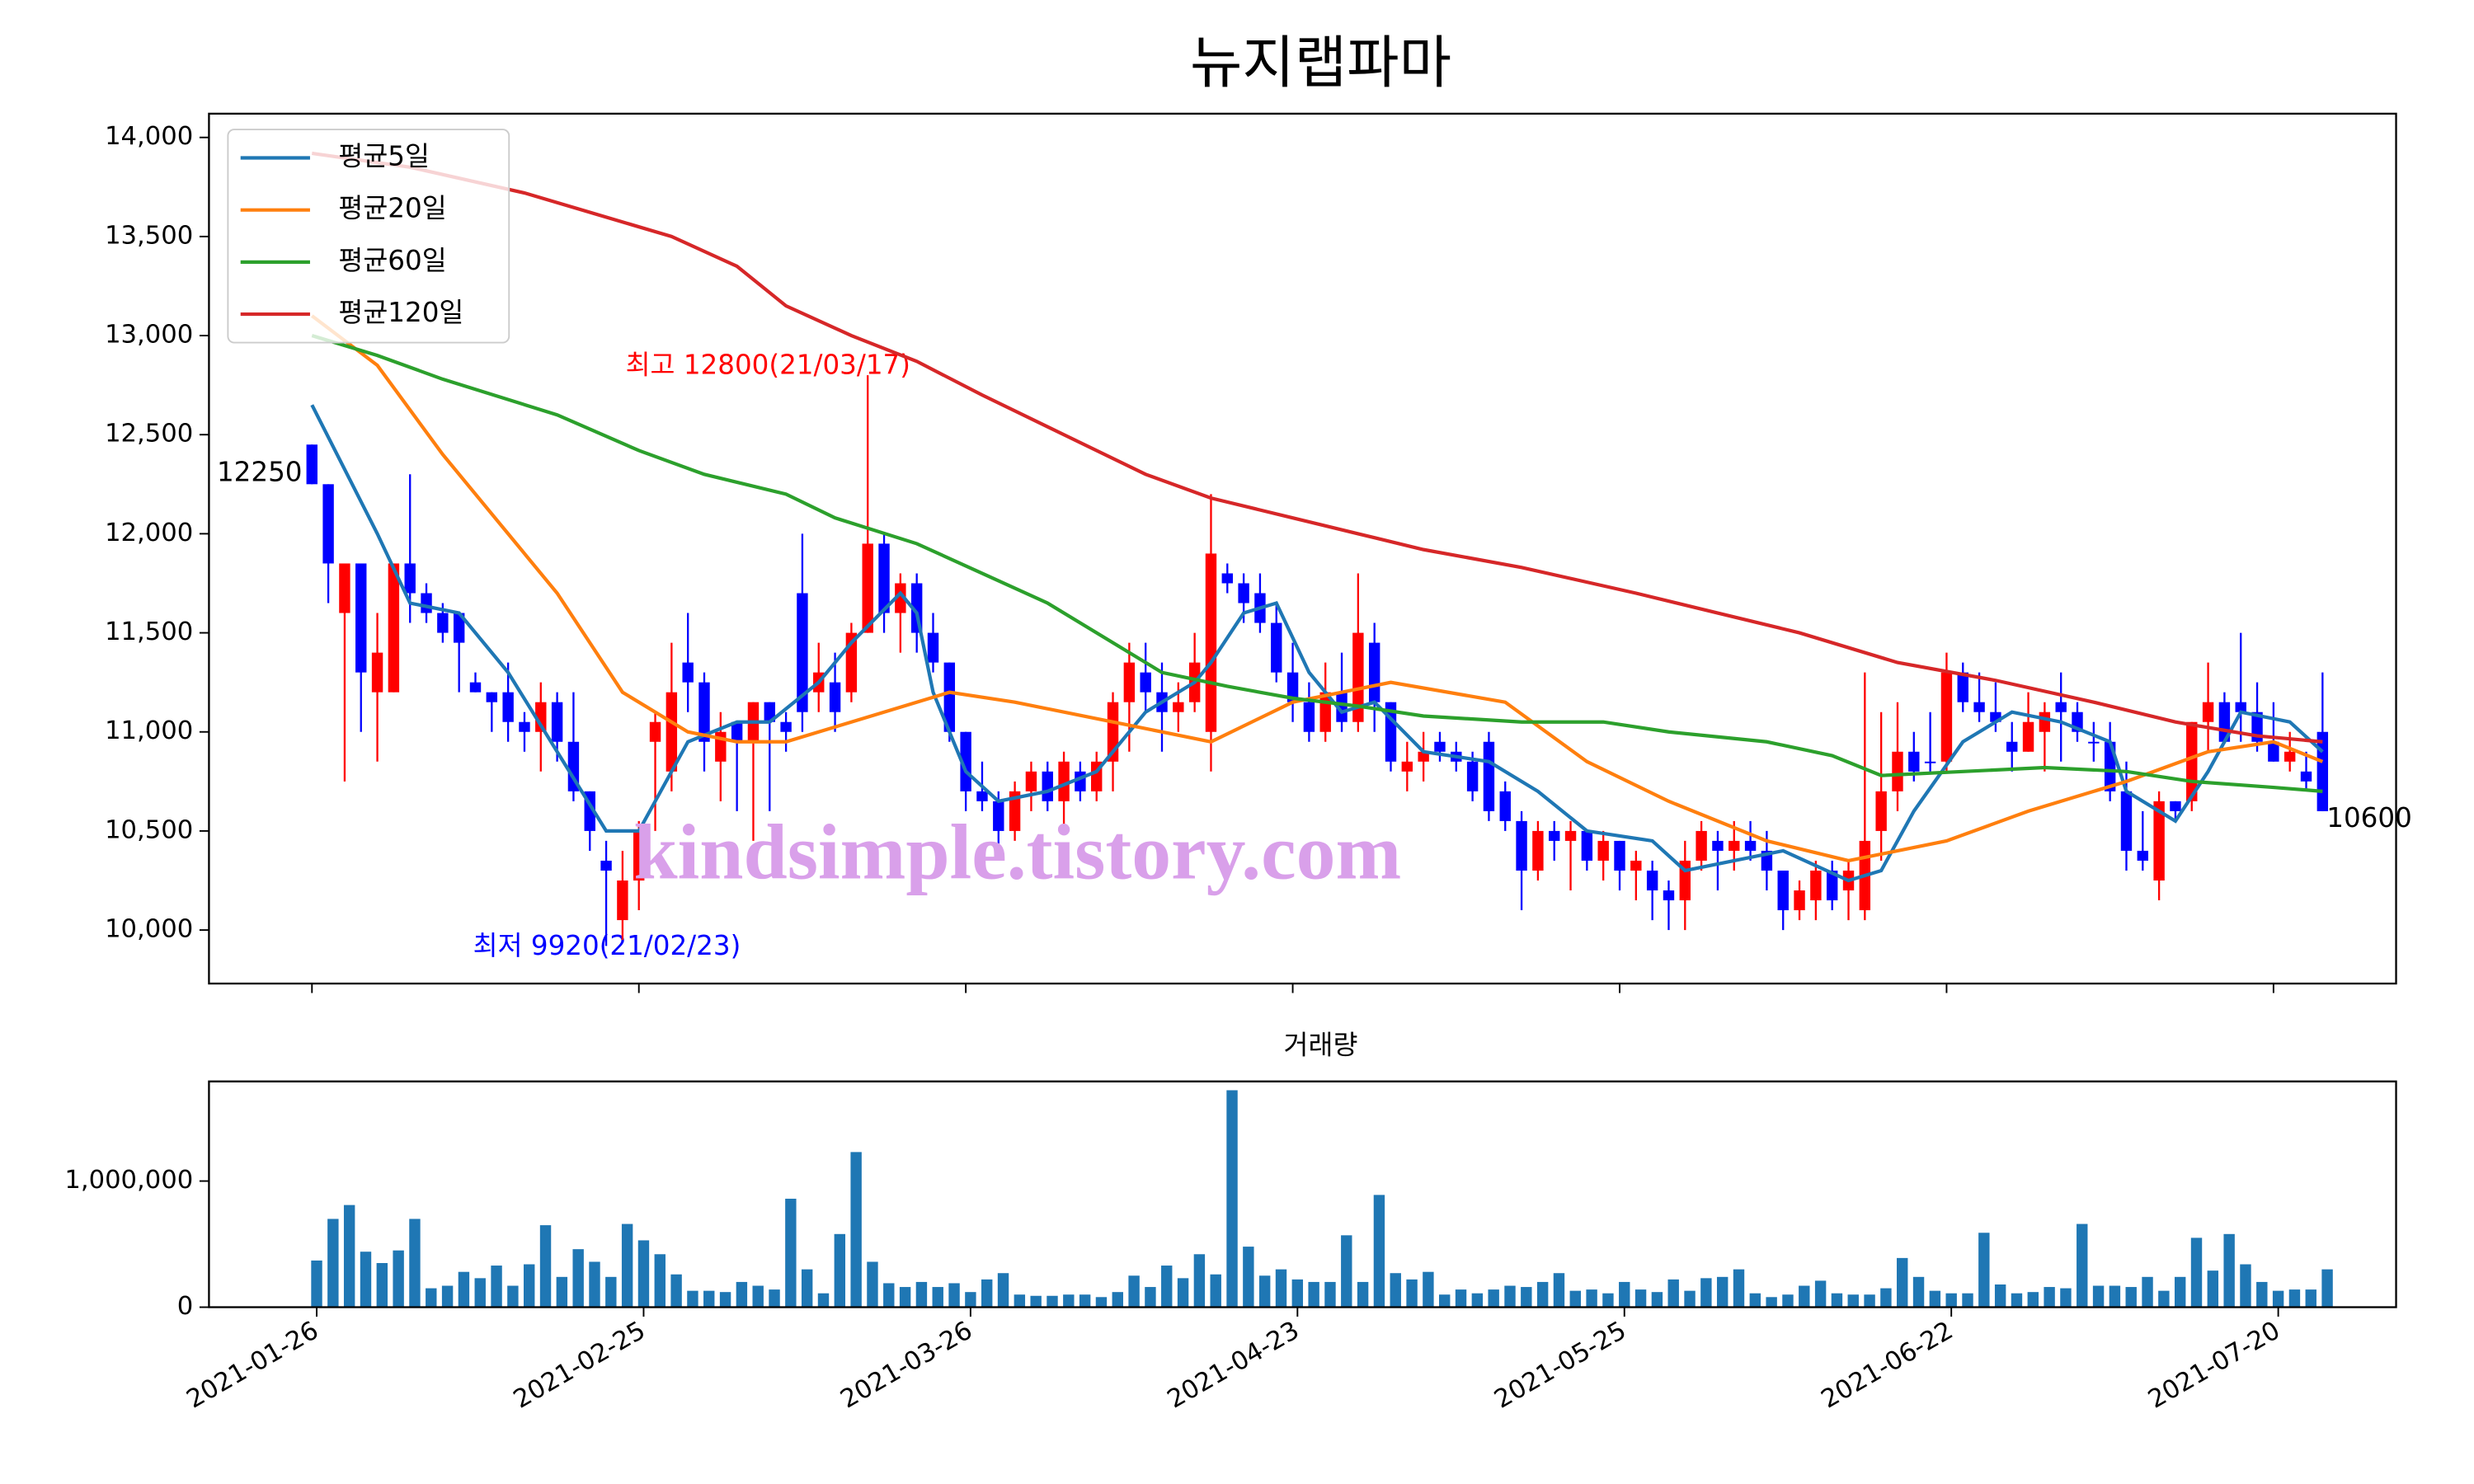 The width and height of the screenshot is (2474, 1484). What do you see at coordinates (260, 472) in the screenshot?
I see `first-close-annotation: 12250` at bounding box center [260, 472].